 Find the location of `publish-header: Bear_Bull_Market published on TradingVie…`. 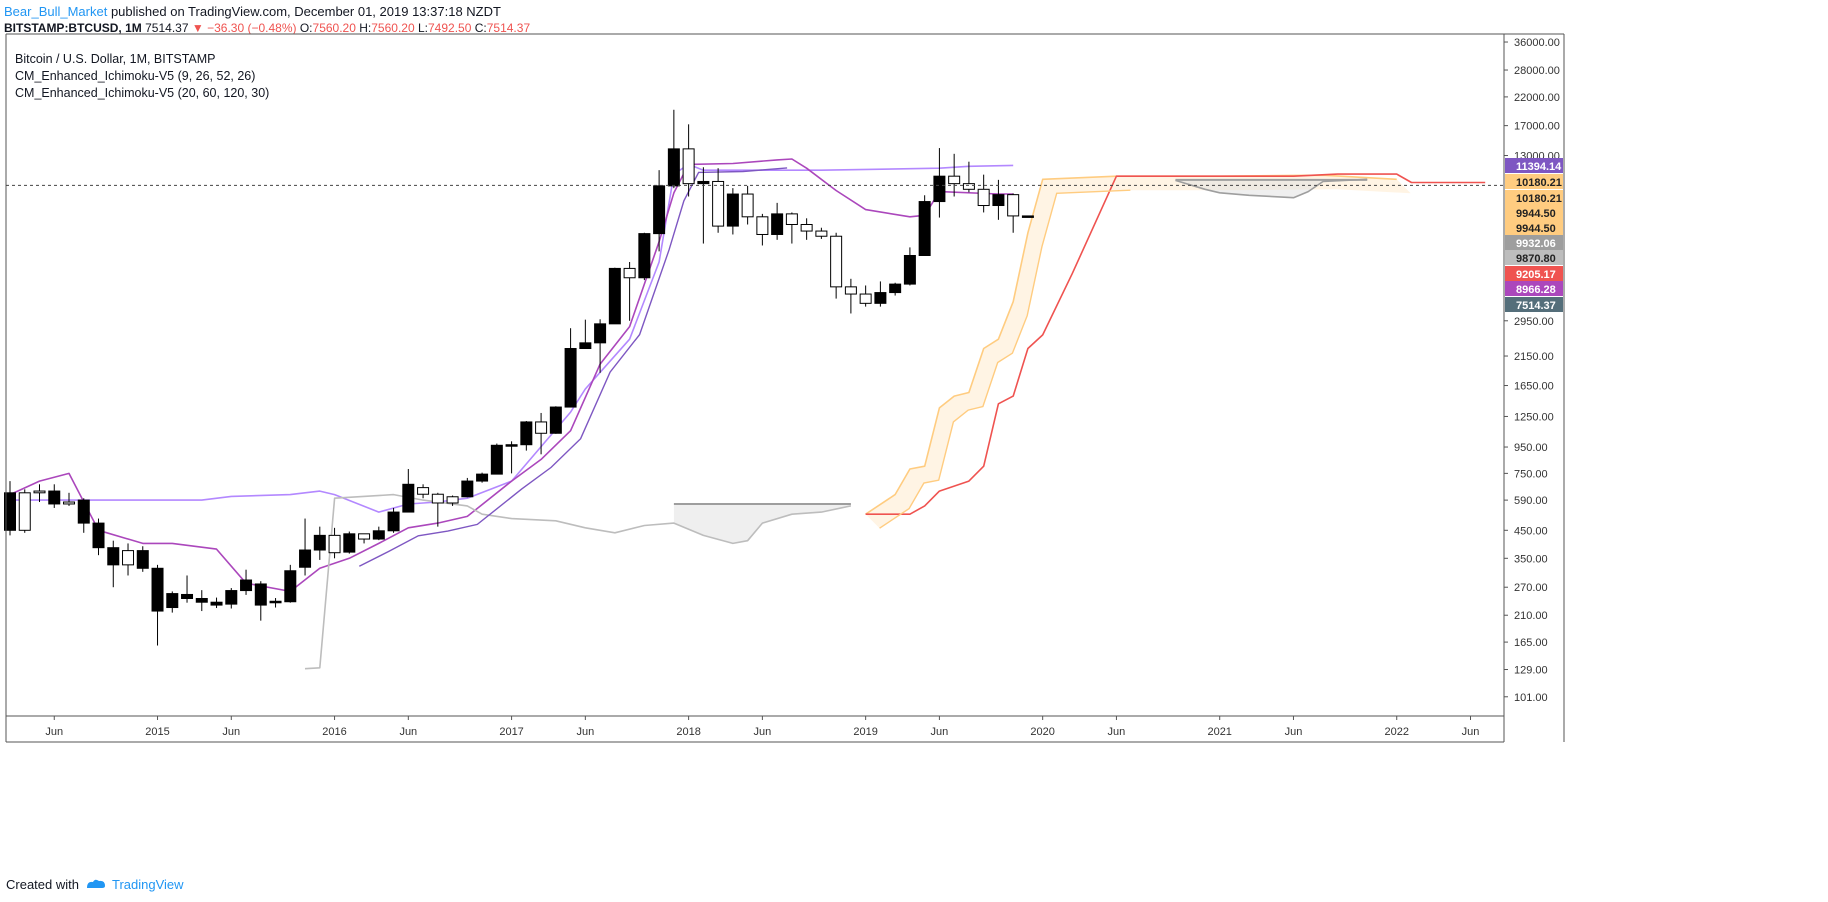

publish-header: Bear_Bull_Market published on TradingVie… is located at coordinates (252, 12).